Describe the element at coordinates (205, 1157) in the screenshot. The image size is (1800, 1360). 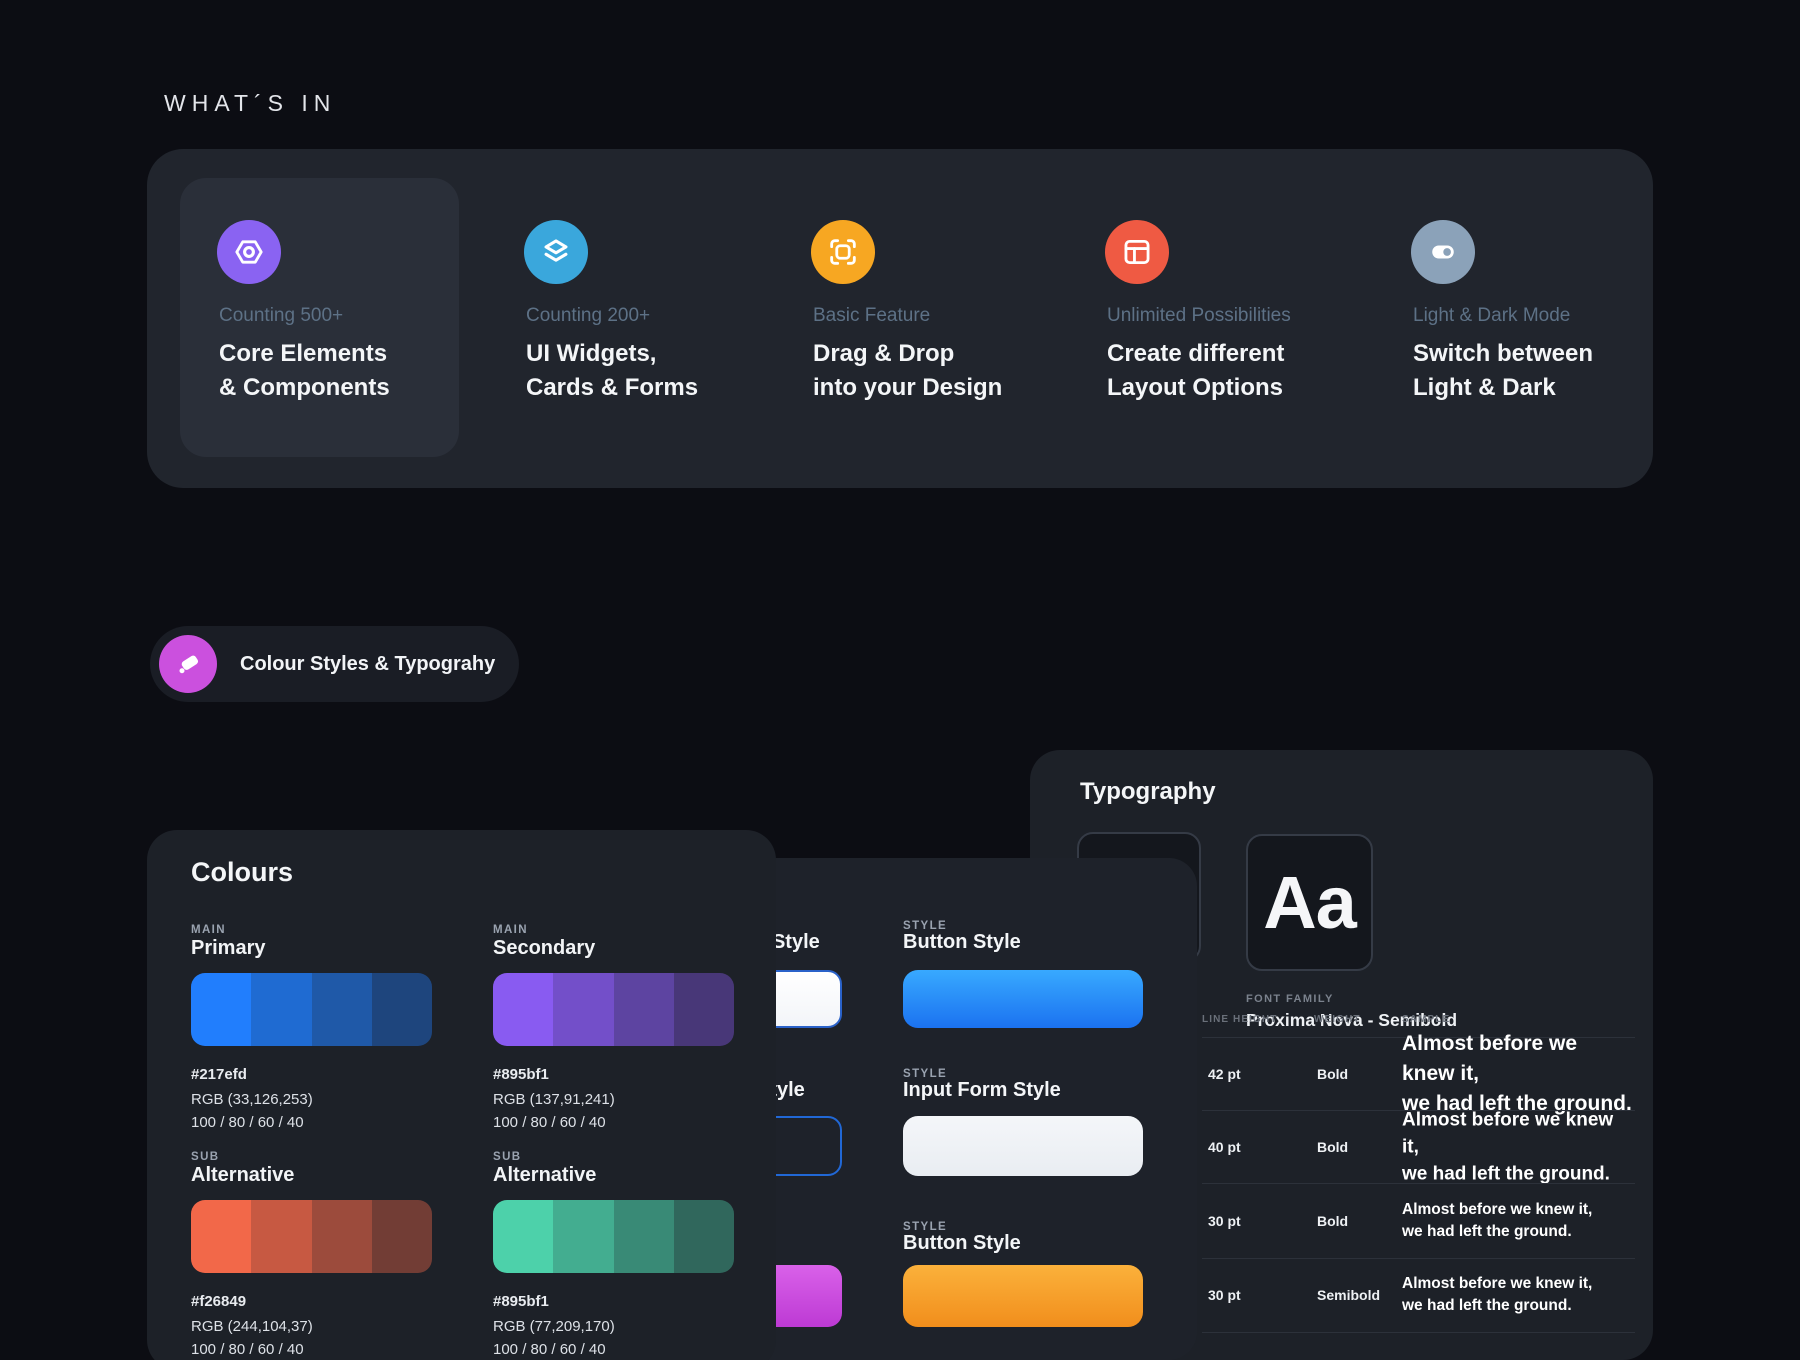
I see `group-tag: SUB` at that location.